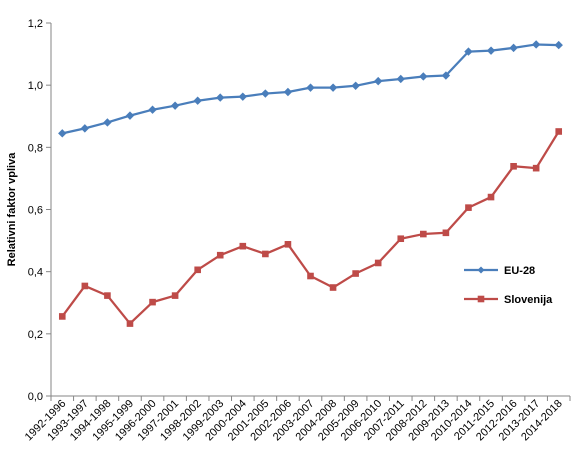 The width and height of the screenshot is (588, 462). Describe the element at coordinates (35, 148) in the screenshot. I see `y-tick-label: 0,8` at that location.